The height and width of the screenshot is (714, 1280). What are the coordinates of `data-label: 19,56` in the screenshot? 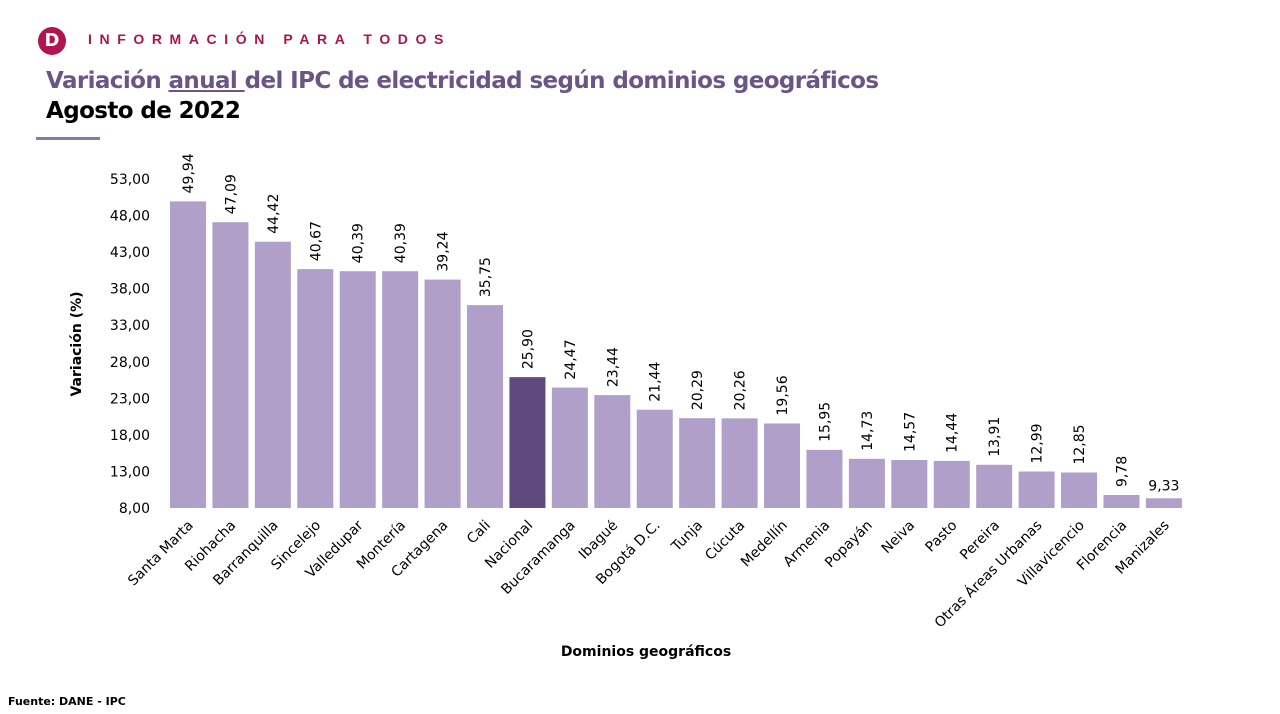 It's located at (783, 395).